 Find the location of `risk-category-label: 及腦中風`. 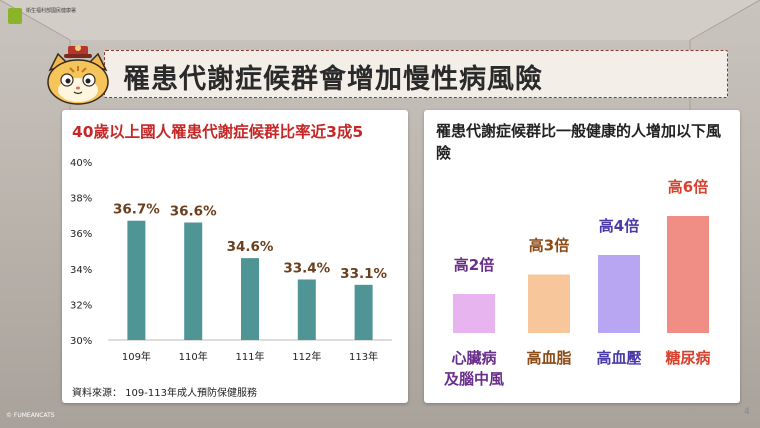

risk-category-label: 及腦中風 is located at coordinates (474, 379).